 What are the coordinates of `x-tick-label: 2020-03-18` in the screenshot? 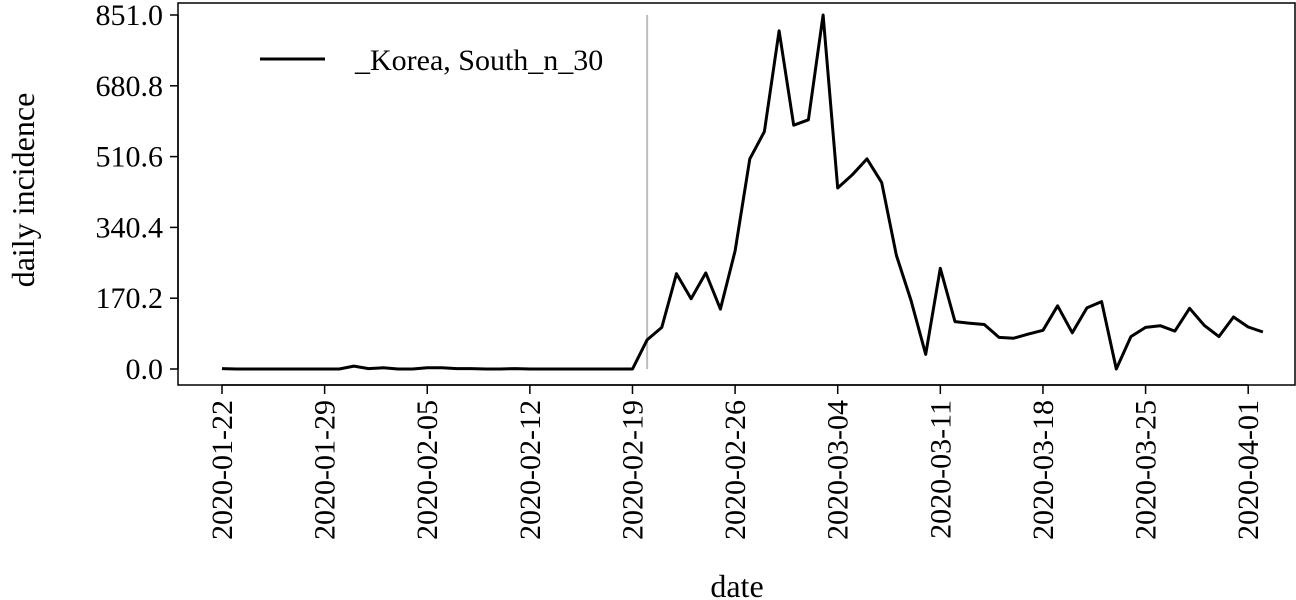 It's located at (1043, 470).